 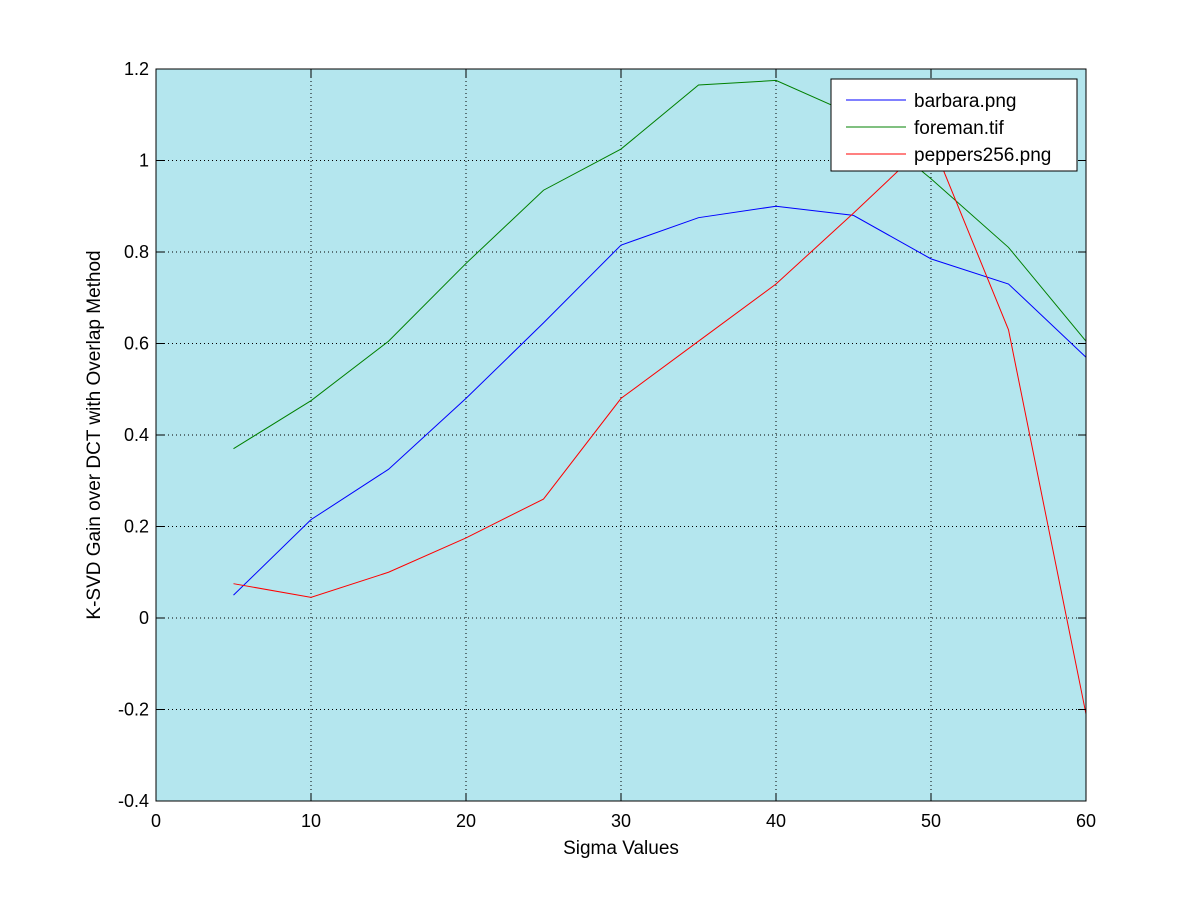 I want to click on legend-label-1: barbara.png, so click(x=965, y=101).